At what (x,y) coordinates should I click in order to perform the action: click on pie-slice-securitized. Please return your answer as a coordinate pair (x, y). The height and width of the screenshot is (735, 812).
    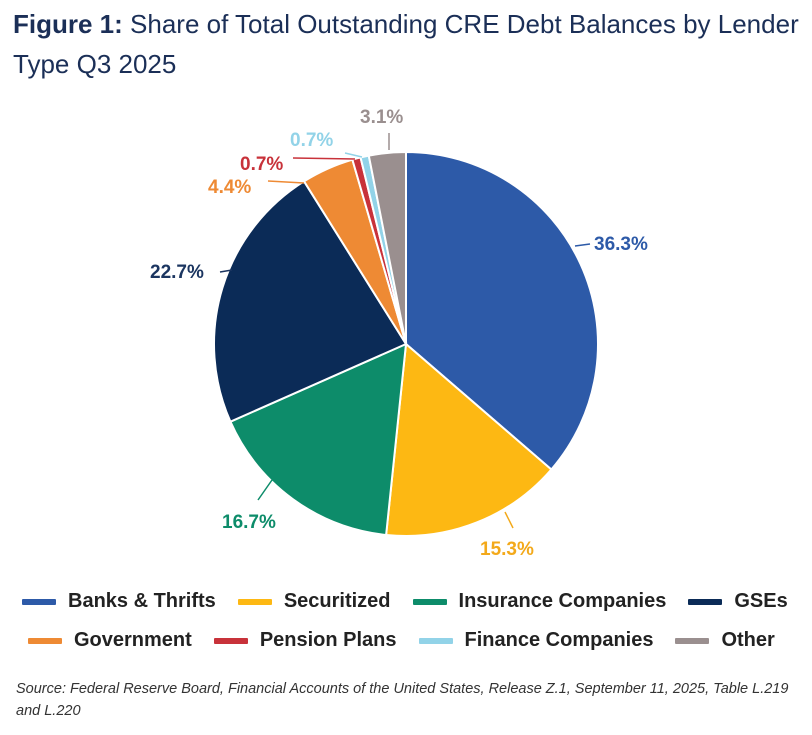
    Looking at the image, I should click on (469, 439).